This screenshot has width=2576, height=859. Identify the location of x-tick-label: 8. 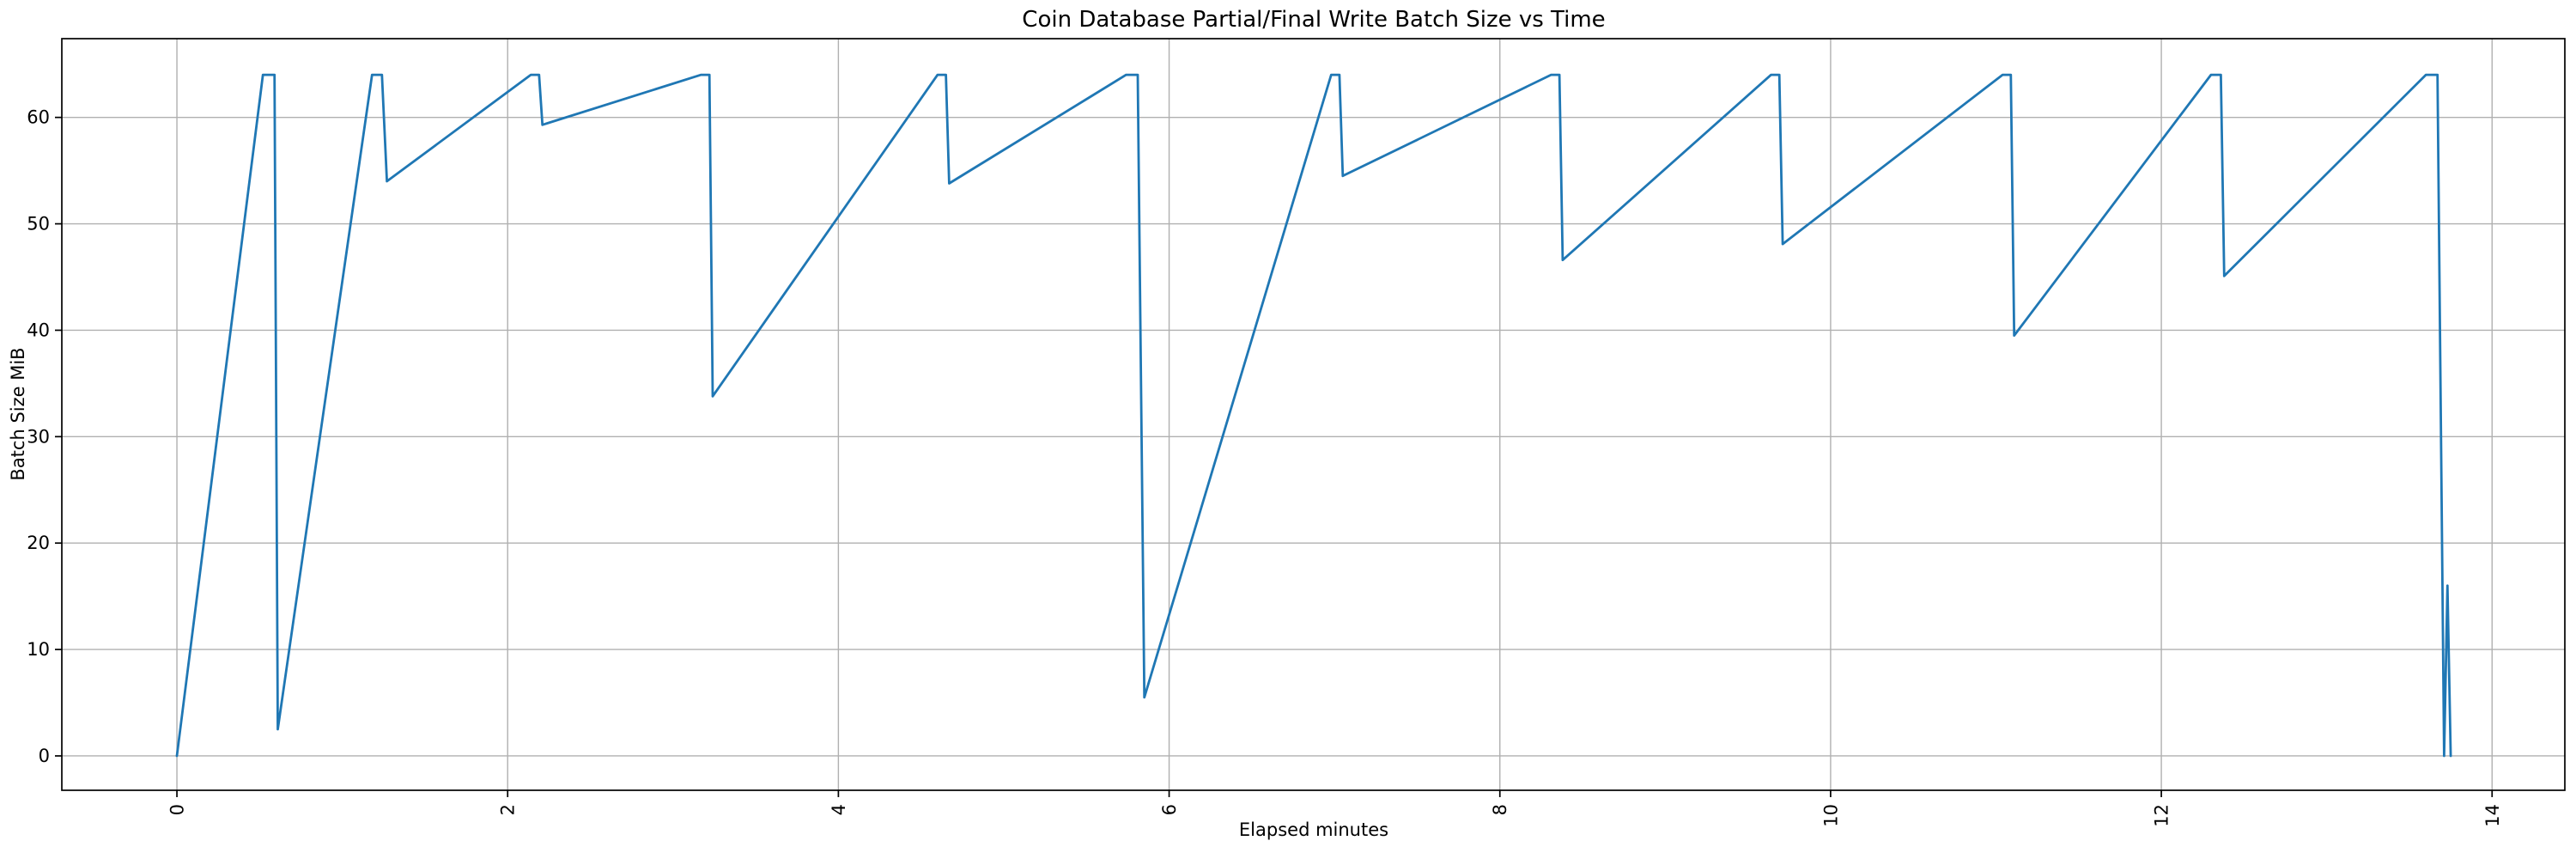
(1500, 809).